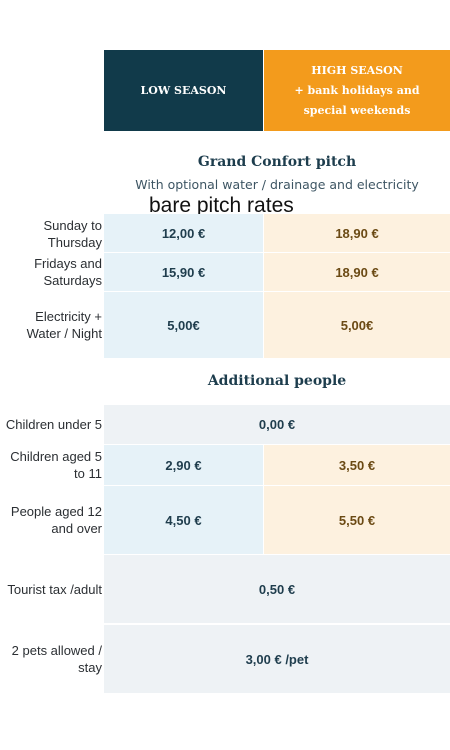 The image size is (450, 750). What do you see at coordinates (277, 162) in the screenshot?
I see `pitch-section-title: Grand Confort pitch` at bounding box center [277, 162].